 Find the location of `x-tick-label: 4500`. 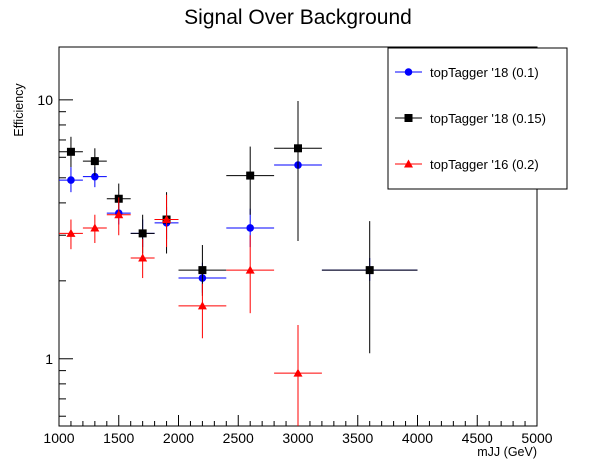

x-tick-label: 4500 is located at coordinates (477, 438).